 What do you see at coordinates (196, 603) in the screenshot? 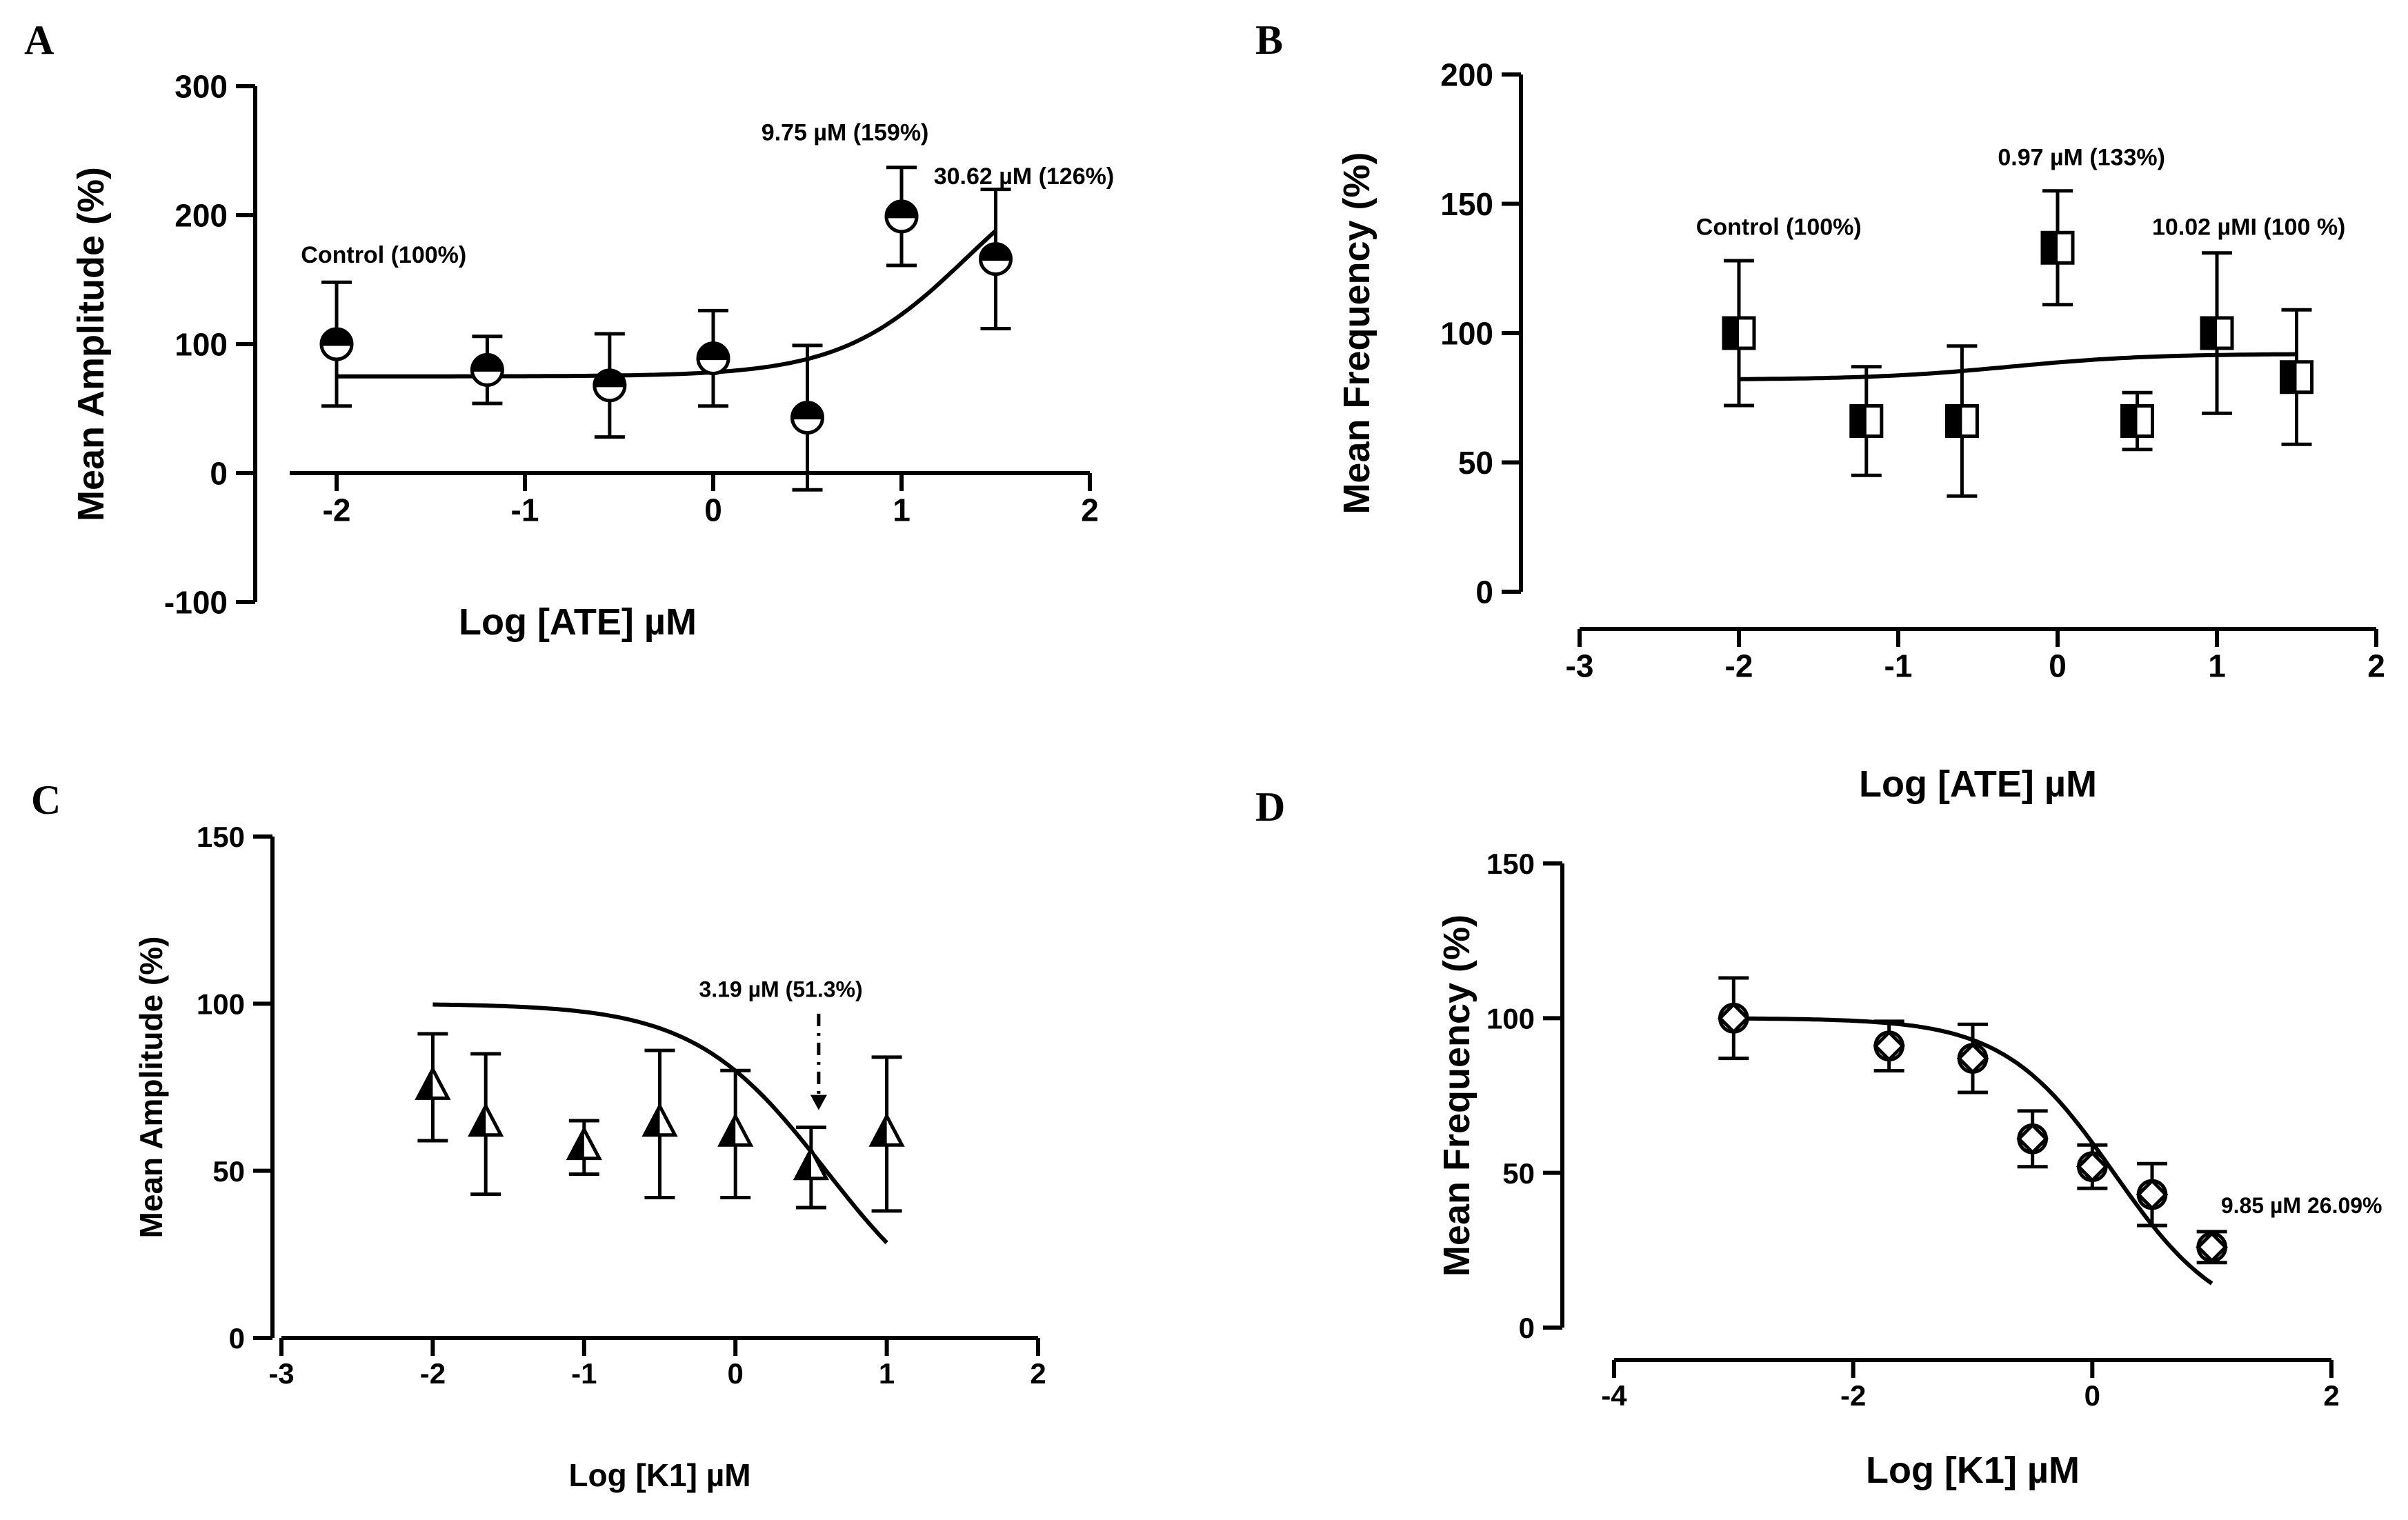
I see `panel-a-y-tick-label: -100` at bounding box center [196, 603].